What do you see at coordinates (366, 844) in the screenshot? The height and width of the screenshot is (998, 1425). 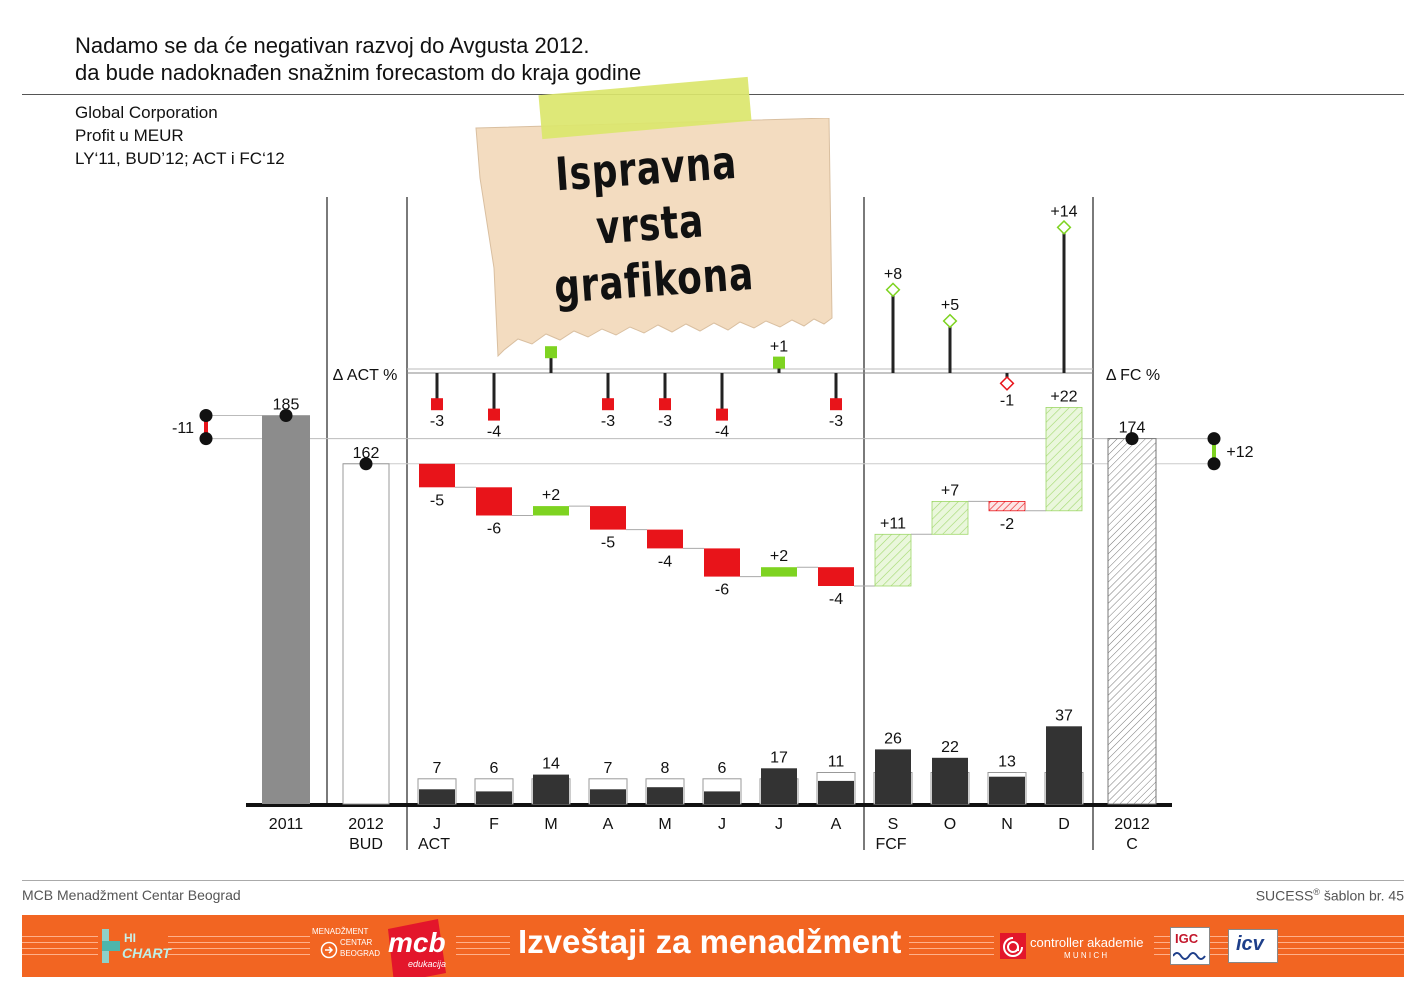 I see `x-tick-sublabel: BUD` at bounding box center [366, 844].